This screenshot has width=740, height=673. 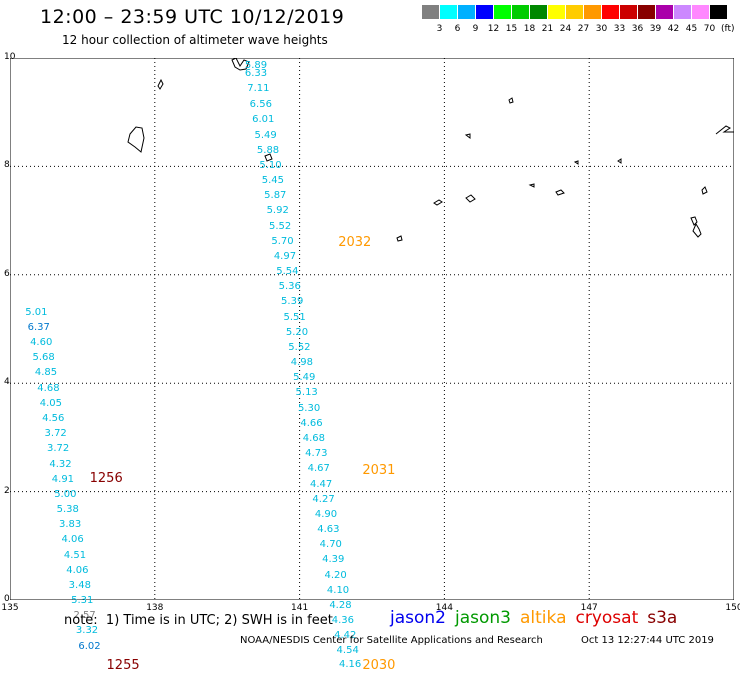 What do you see at coordinates (36, 312) in the screenshot?
I see `wave-height-value: 5.01` at bounding box center [36, 312].